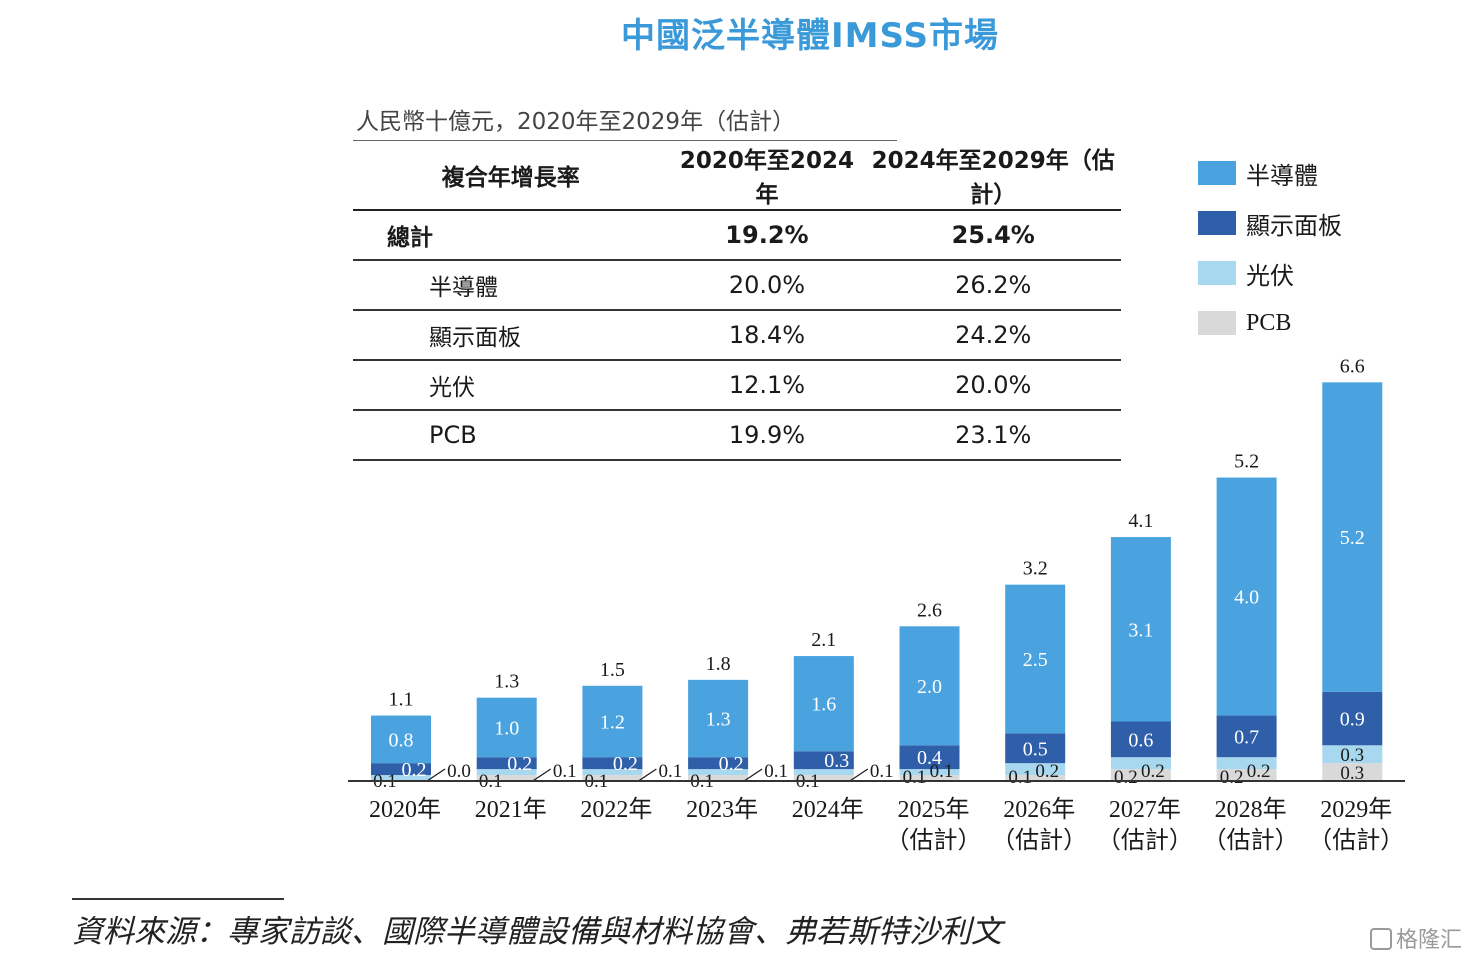 This screenshot has width=1470, height=958. Describe the element at coordinates (1140, 630) in the screenshot. I see `data-label-semiconductor: 3.1` at that location.